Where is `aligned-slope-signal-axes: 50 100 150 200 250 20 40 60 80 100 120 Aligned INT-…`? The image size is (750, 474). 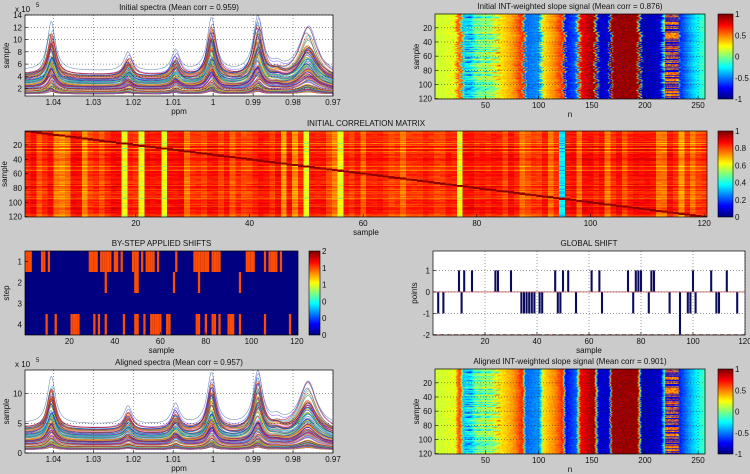 aligned-slope-signal-axes: 50 100 150 200 250 20 40 60 80 100 120 Aligned INT-… is located at coordinates (580, 415).